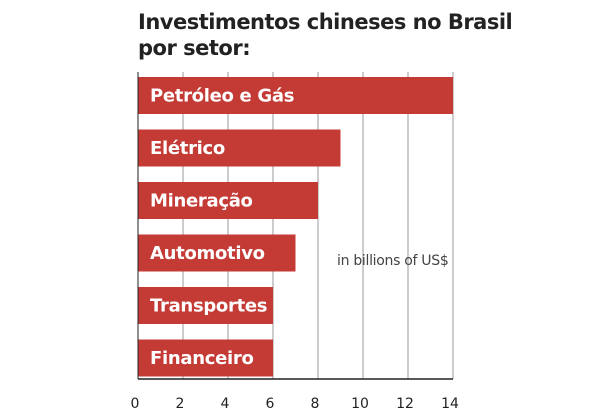  Describe the element at coordinates (222, 96) in the screenshot. I see `bar-label: Petróleo e Gás` at that location.